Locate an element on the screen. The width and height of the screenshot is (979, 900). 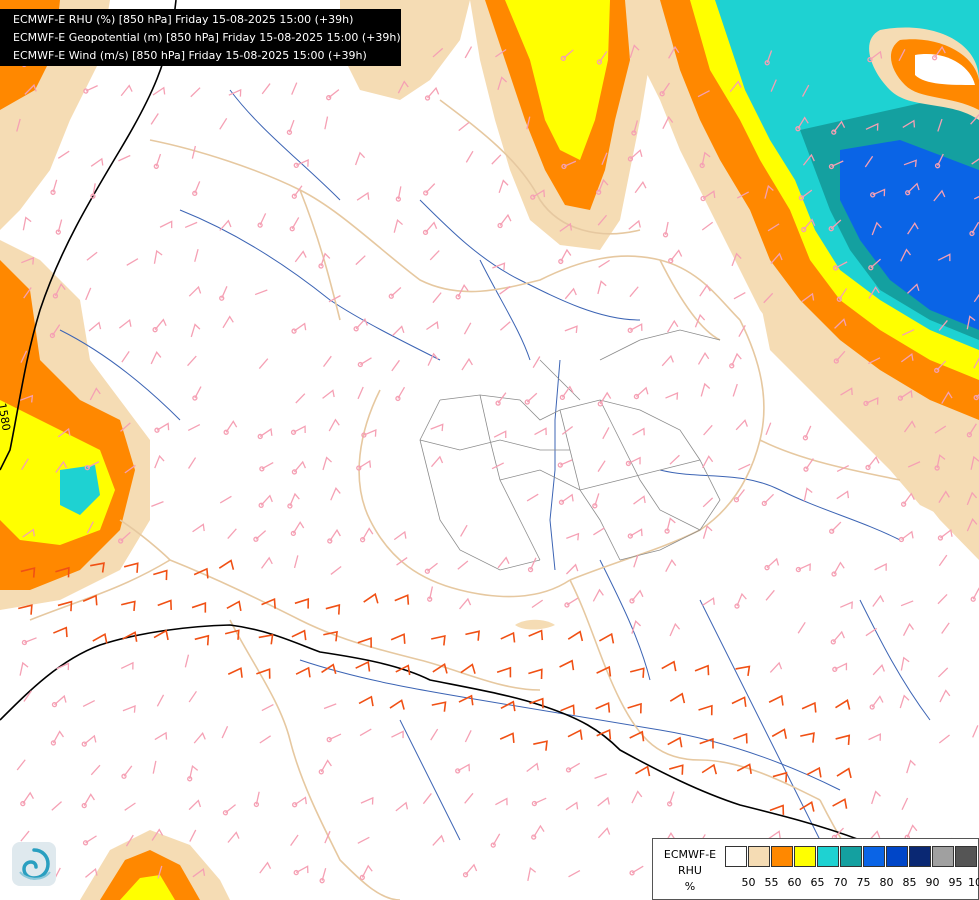
legend: ECMWF-E RHU % 50 55 60 65 70 75 80 85 90 95 100 is located at coordinates (815, 869).